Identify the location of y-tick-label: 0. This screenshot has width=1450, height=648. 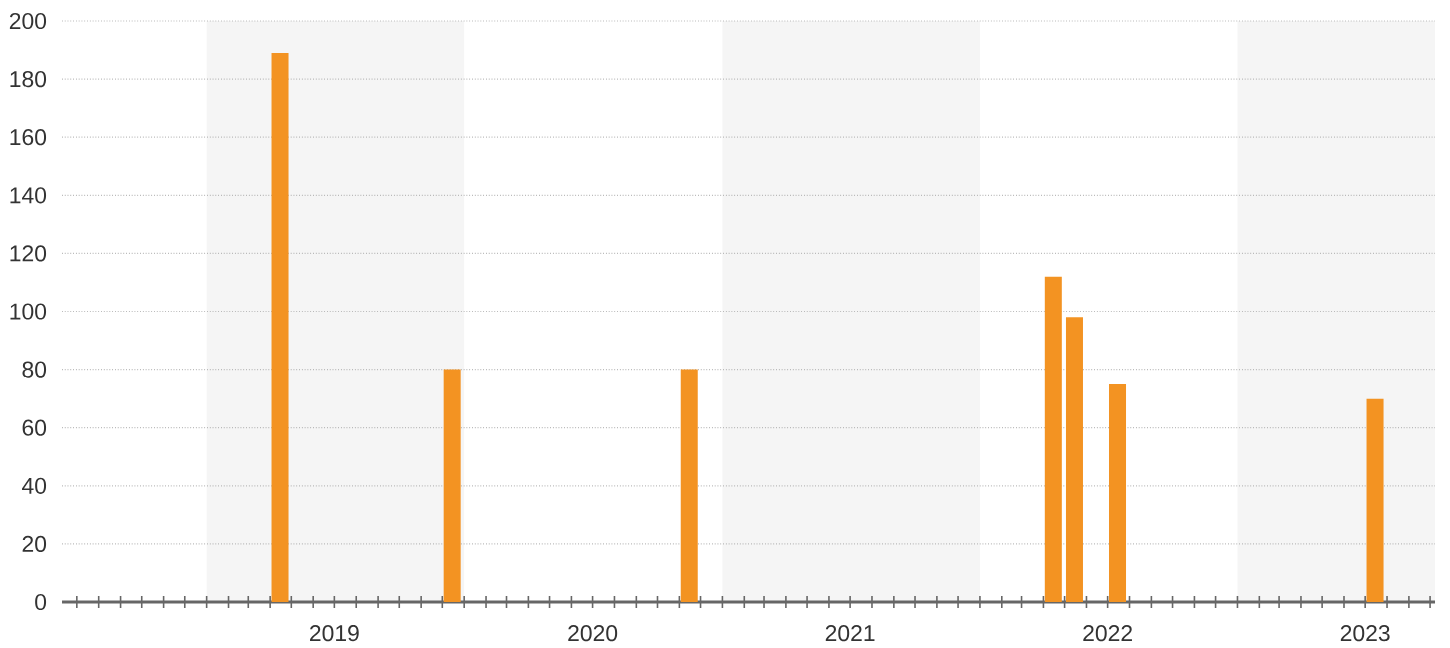
(41, 602).